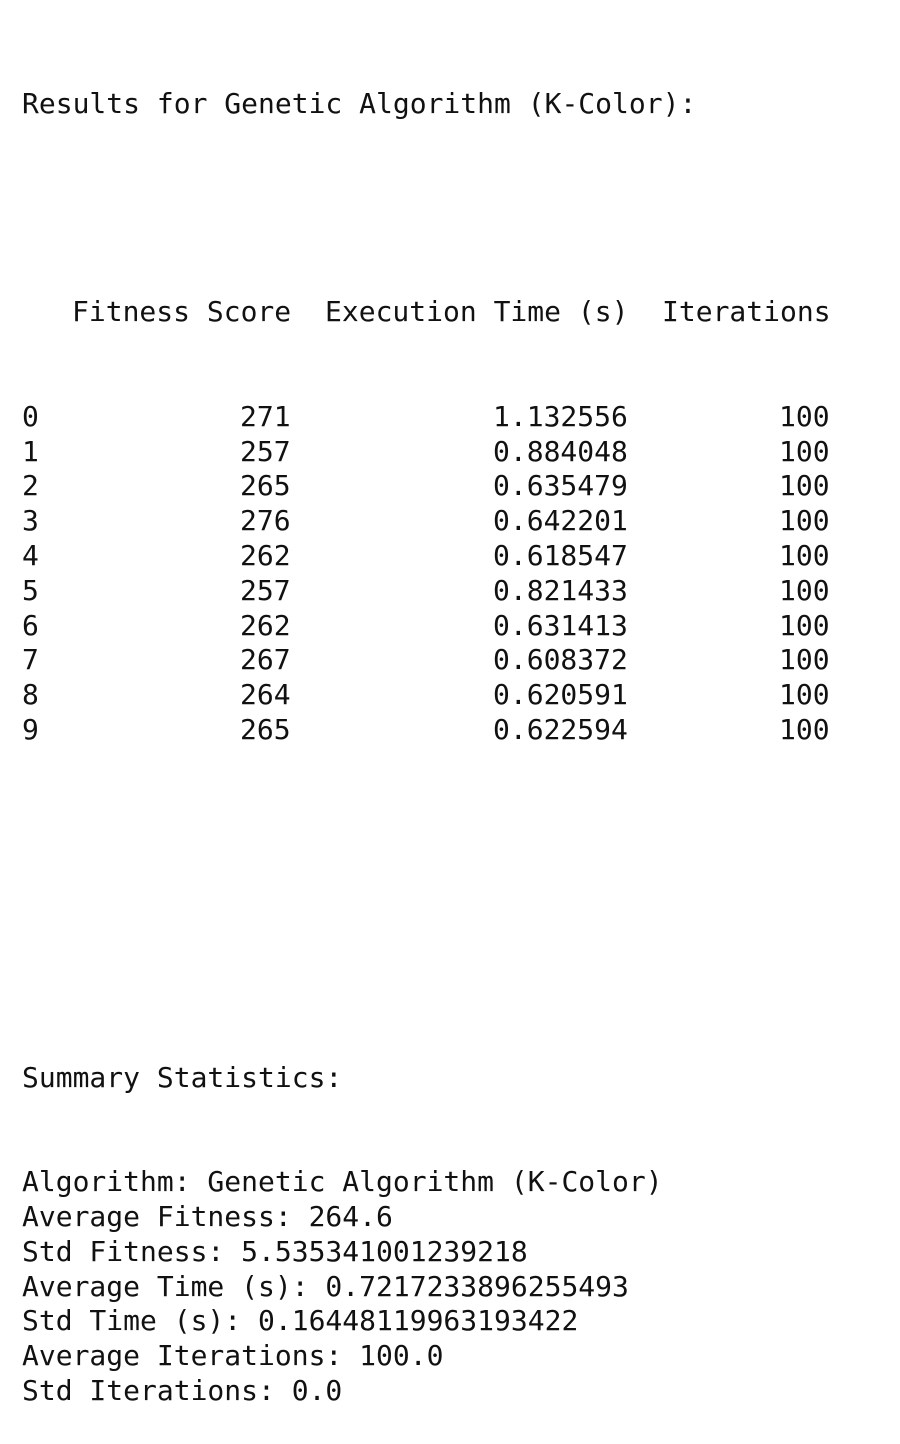  What do you see at coordinates (30, 451) in the screenshot?
I see `row-index: 1` at bounding box center [30, 451].